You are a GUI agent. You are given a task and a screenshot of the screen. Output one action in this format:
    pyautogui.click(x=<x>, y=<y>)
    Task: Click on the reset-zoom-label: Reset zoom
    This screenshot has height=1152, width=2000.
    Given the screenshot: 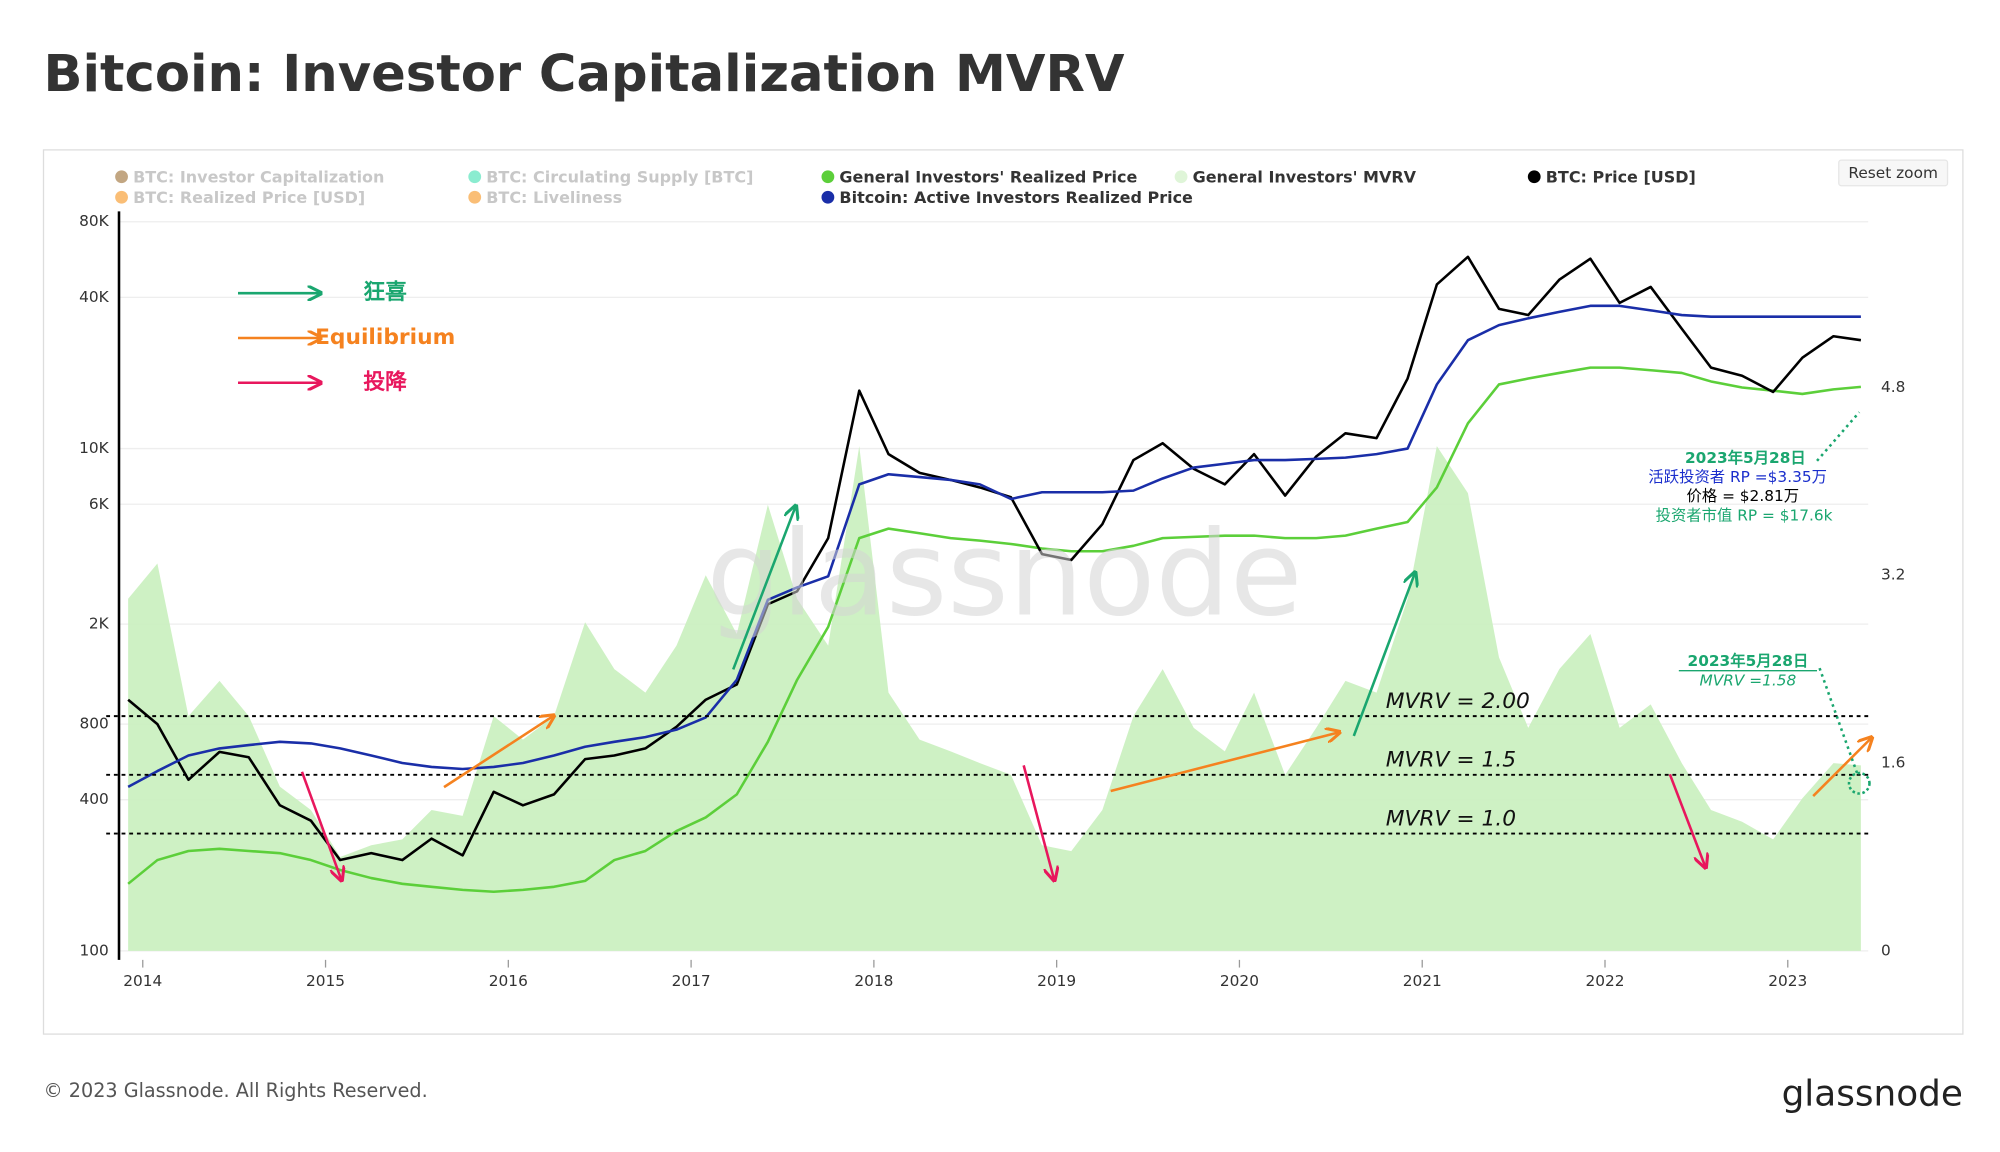 What is the action you would take?
    pyautogui.click(x=1893, y=173)
    